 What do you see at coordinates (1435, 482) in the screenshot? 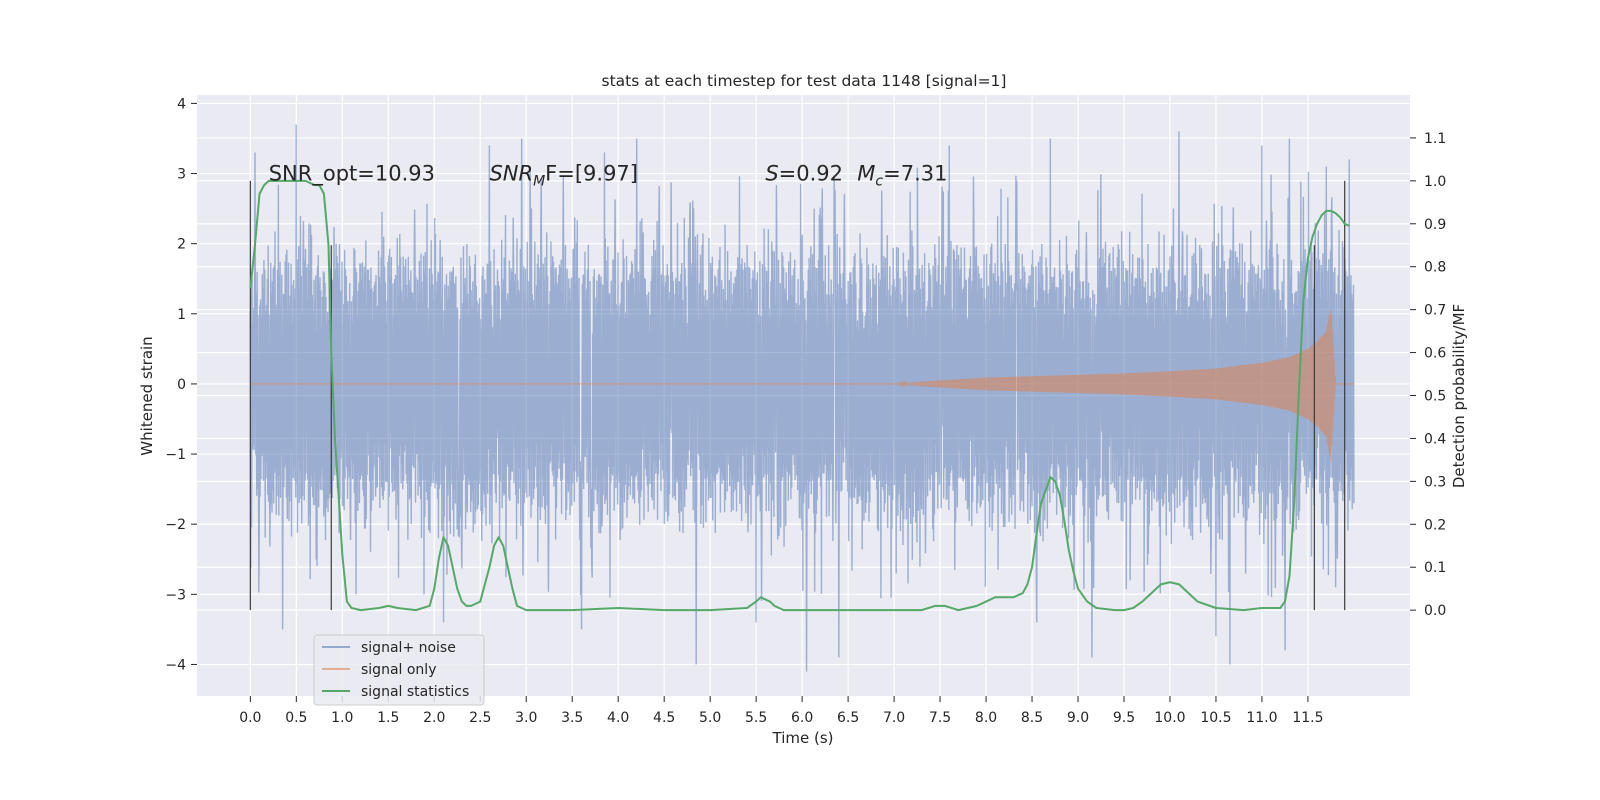
I see `y2-tick-label: 0.3` at bounding box center [1435, 482].